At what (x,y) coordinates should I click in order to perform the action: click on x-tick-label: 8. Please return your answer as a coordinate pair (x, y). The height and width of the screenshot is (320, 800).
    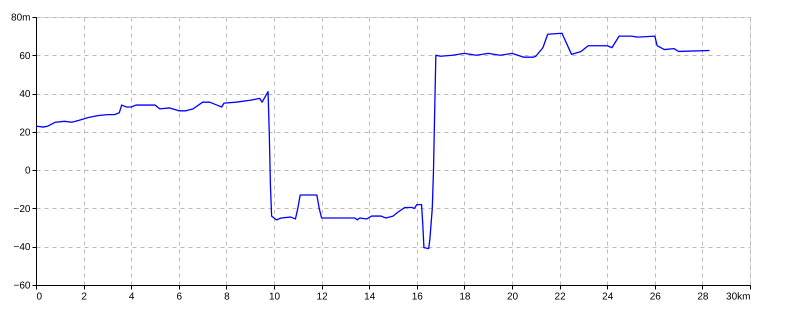
    Looking at the image, I should click on (227, 297).